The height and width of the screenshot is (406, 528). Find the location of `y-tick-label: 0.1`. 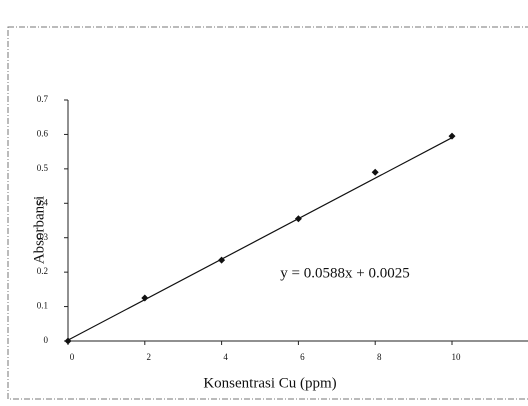

y-tick-label: 0.1 is located at coordinates (42, 306).